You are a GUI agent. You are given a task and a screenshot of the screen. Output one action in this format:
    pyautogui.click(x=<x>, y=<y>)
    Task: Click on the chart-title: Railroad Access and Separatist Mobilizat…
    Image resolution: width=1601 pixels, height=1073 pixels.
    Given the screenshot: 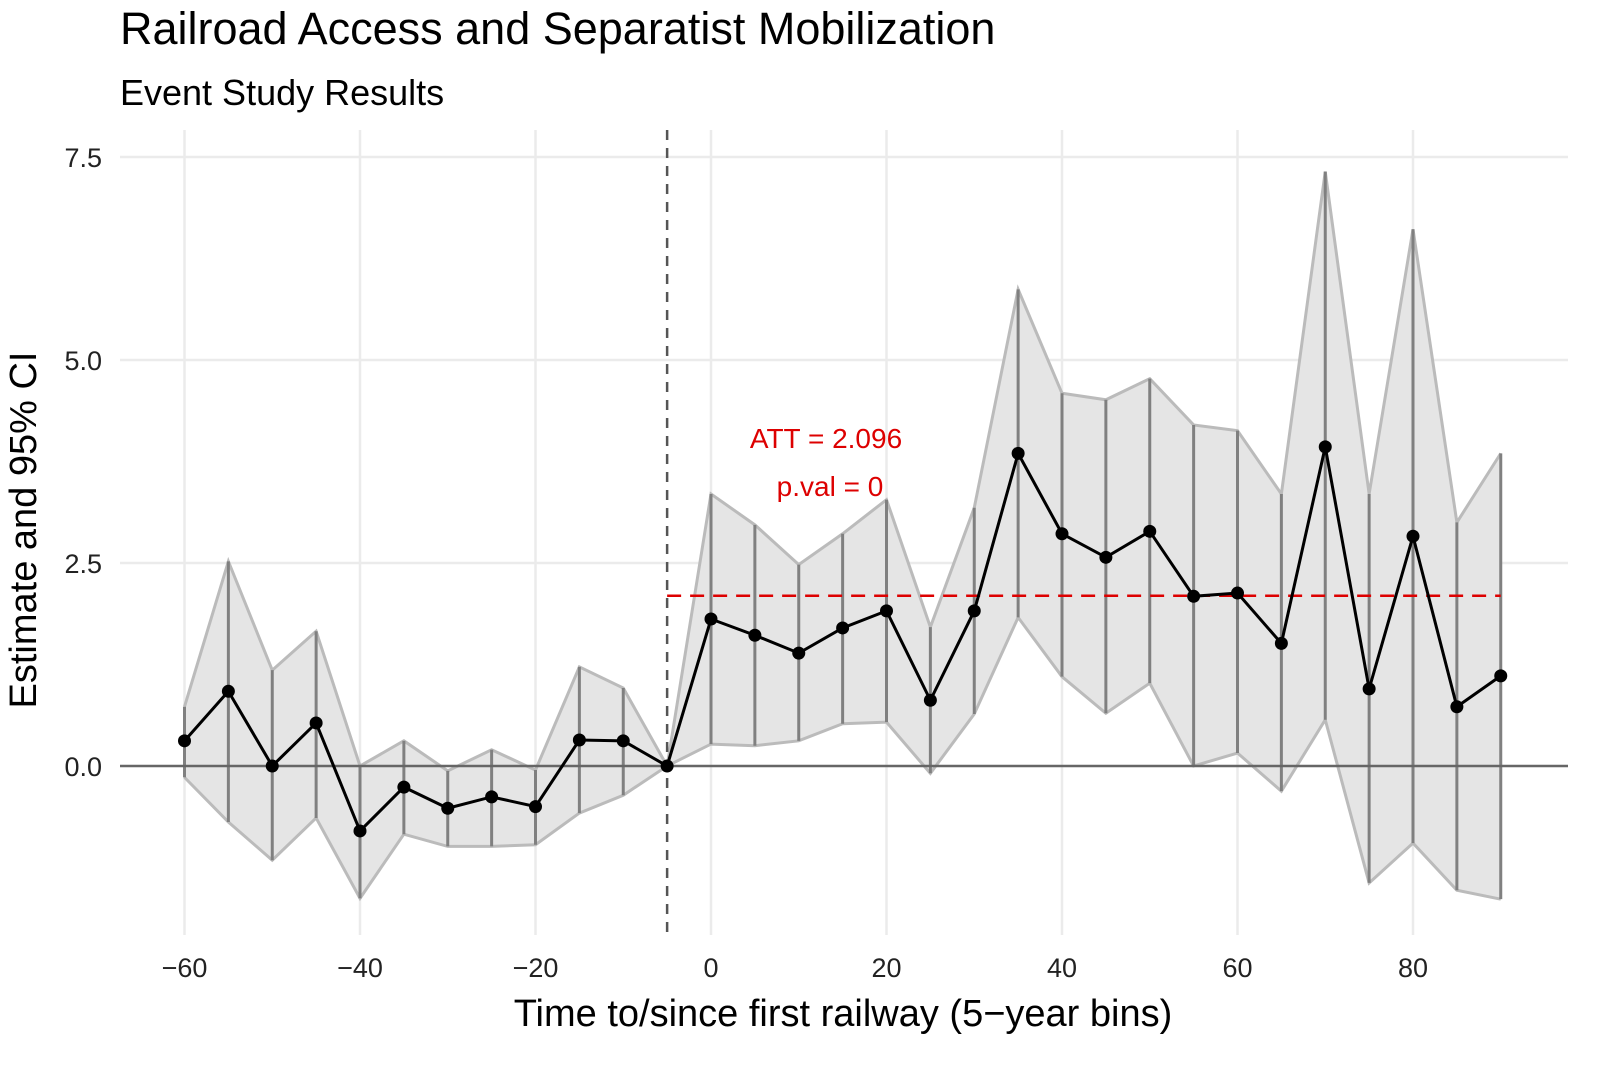 What is the action you would take?
    pyautogui.click(x=557, y=28)
    